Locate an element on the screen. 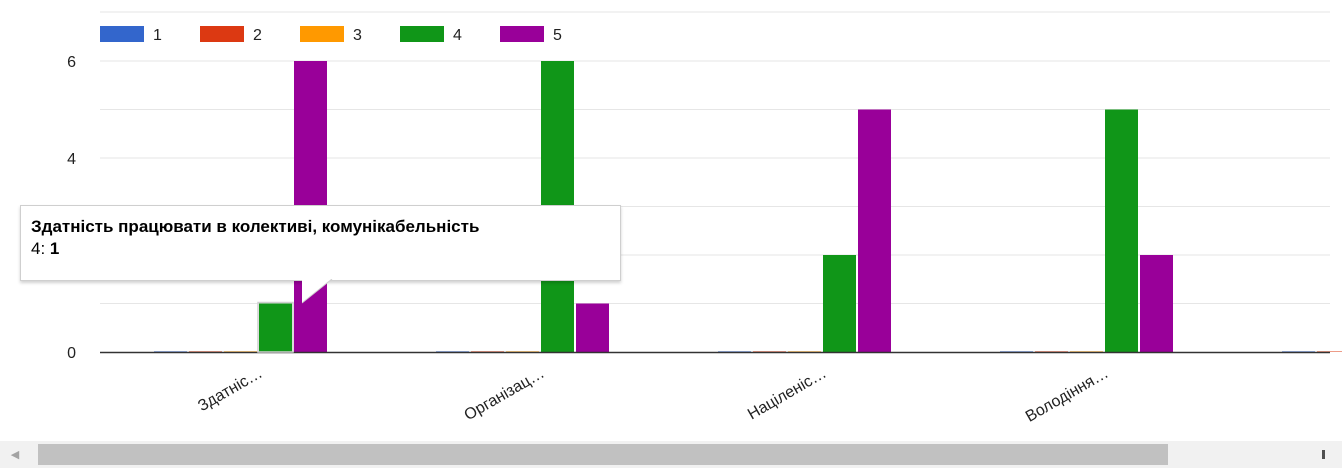 Image resolution: width=1342 pixels, height=468 pixels. scroll-thumb is located at coordinates (603, 454).